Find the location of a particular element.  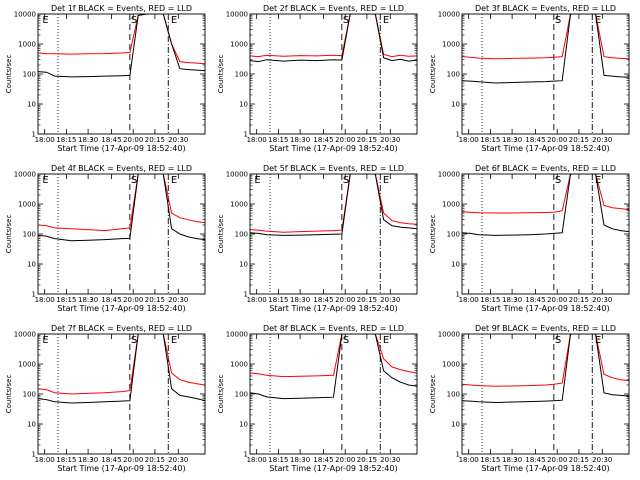

chart-title: Det 8f BLACK = Events, RED = LLD is located at coordinates (333, 328).